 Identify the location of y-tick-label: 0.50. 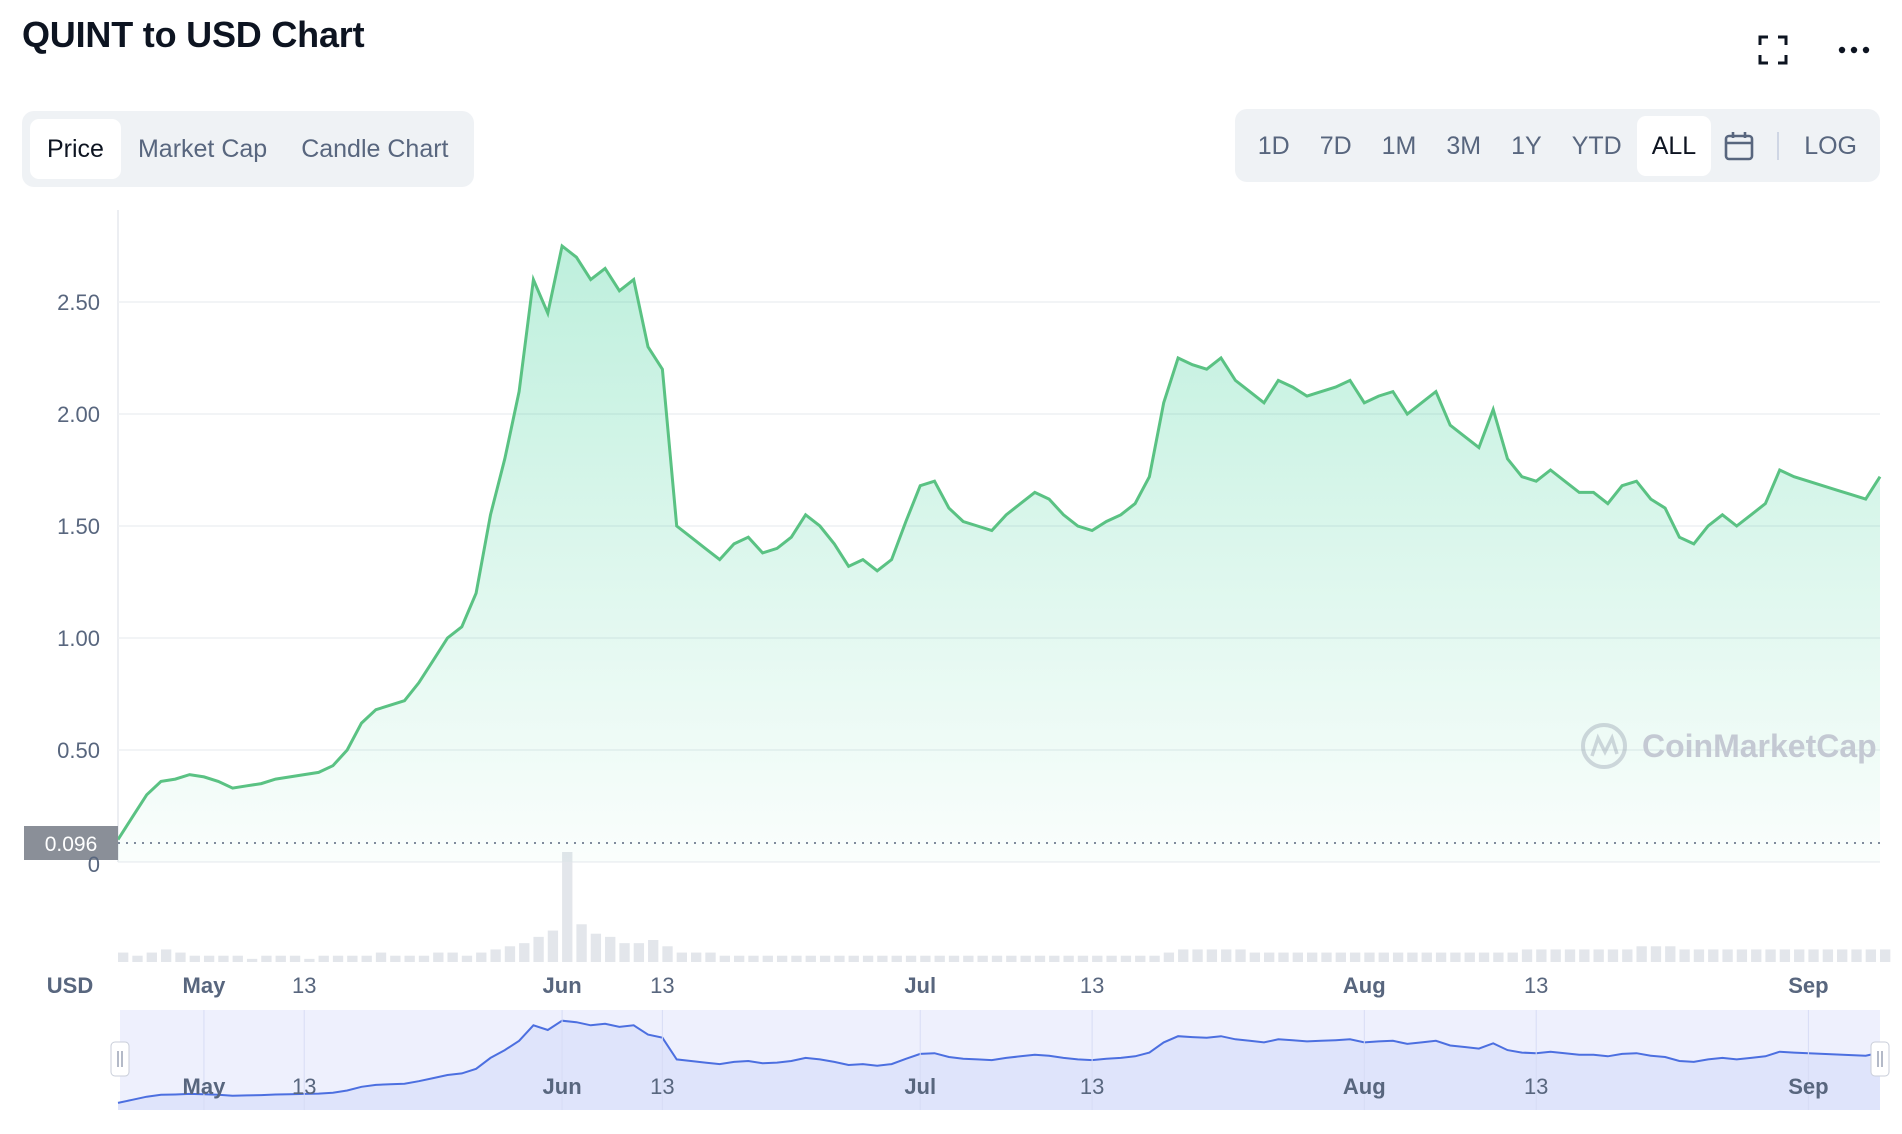
(78, 750).